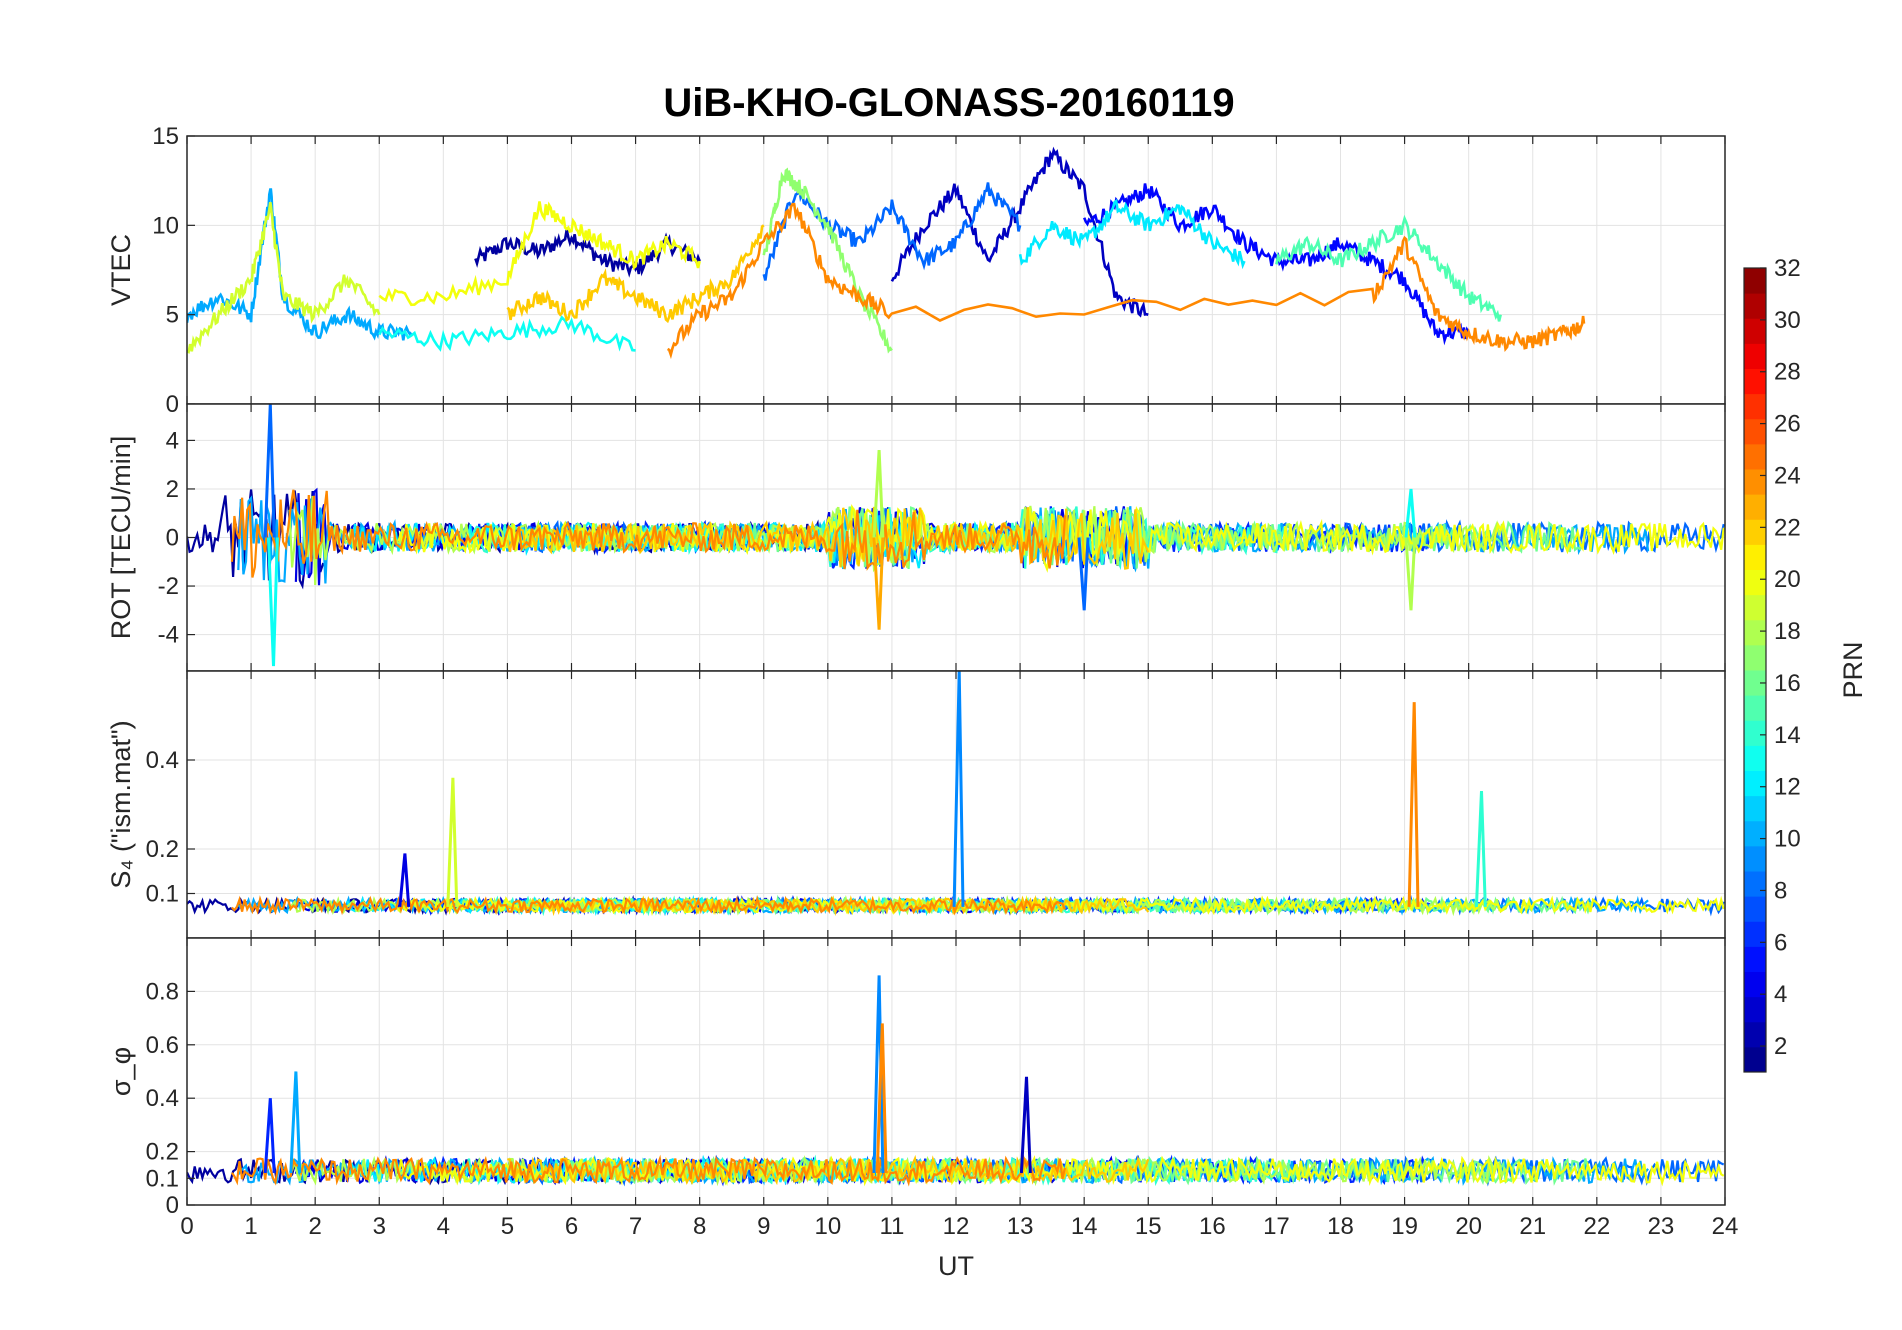 This screenshot has width=1902, height=1330. What do you see at coordinates (1212, 1226) in the screenshot?
I see `x-tick-label: 16` at bounding box center [1212, 1226].